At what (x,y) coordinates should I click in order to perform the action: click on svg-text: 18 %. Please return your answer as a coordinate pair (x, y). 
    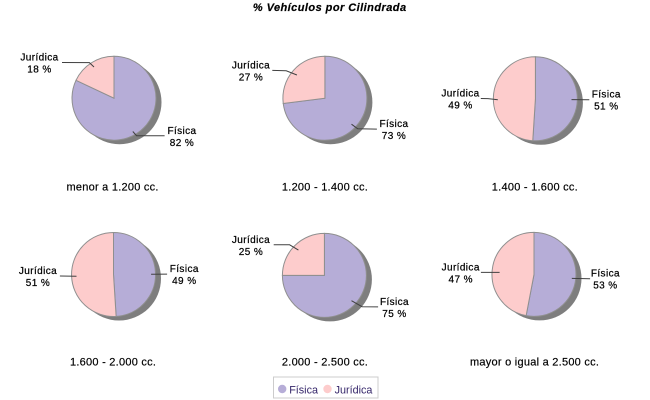
    Looking at the image, I should click on (39, 70).